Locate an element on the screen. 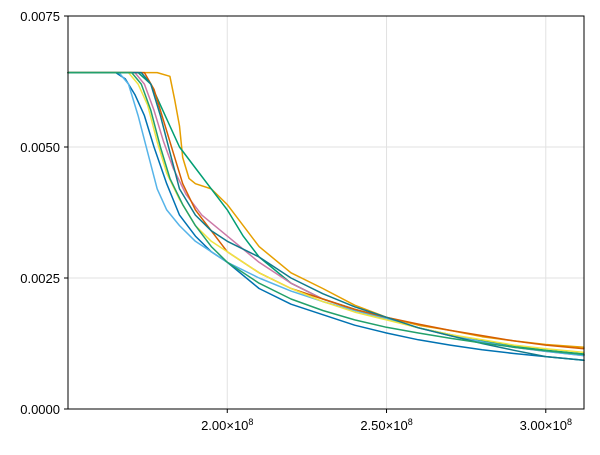  y-tick-label: 0.0000 is located at coordinates (40, 409).